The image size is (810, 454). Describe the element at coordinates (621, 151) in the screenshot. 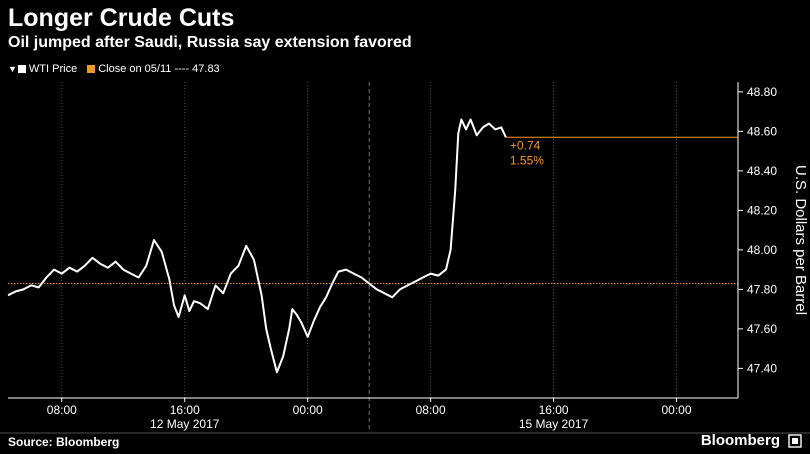

I see `annotation-layer: +0.741.55%` at that location.